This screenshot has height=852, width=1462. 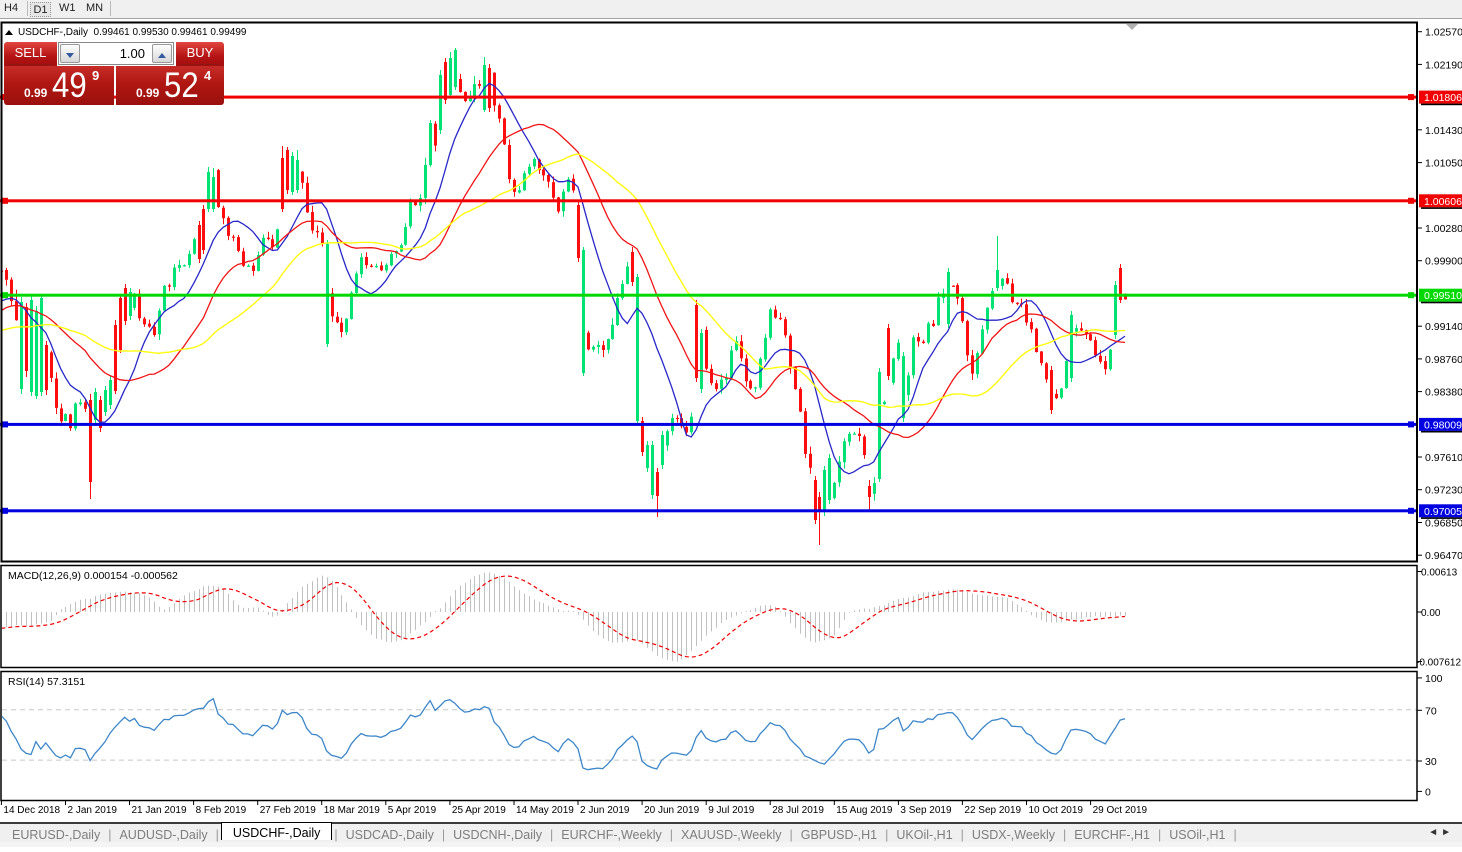 I want to click on svg-text: 0.00, so click(x=1431, y=613).